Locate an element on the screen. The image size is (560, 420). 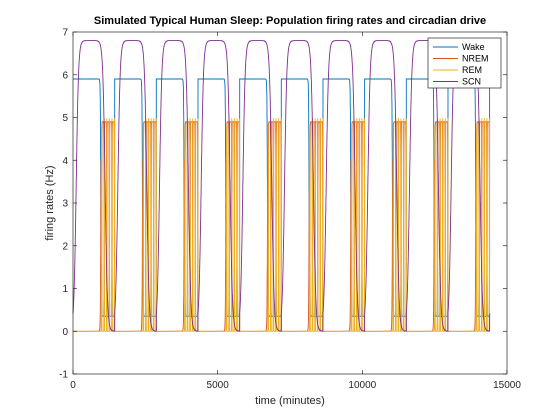
x-axis-label: time (minutes) is located at coordinates (290, 401).